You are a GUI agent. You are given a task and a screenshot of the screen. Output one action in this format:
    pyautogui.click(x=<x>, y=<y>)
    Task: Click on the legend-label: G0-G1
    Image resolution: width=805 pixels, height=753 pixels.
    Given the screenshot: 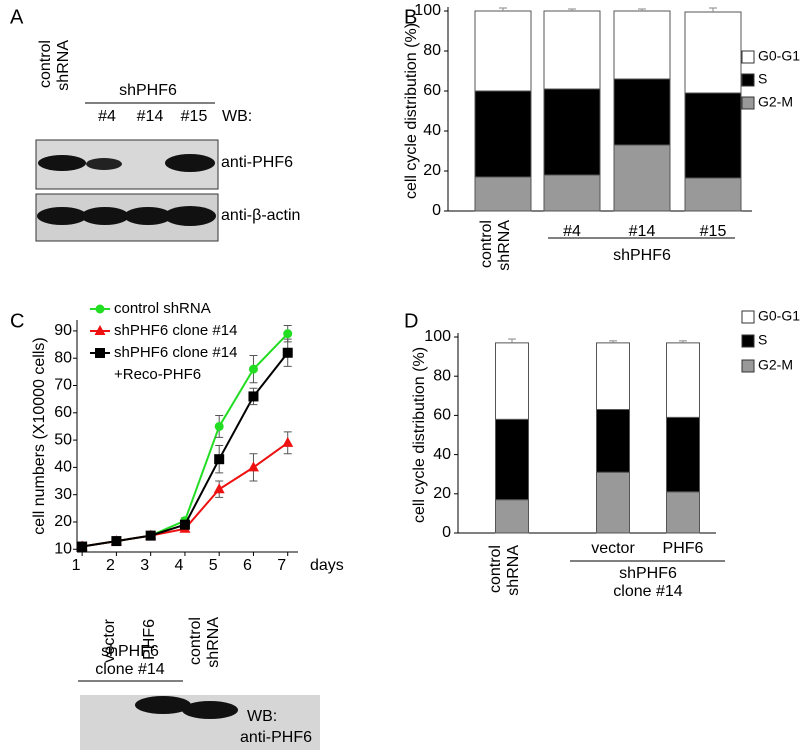 What is the action you would take?
    pyautogui.click(x=779, y=316)
    